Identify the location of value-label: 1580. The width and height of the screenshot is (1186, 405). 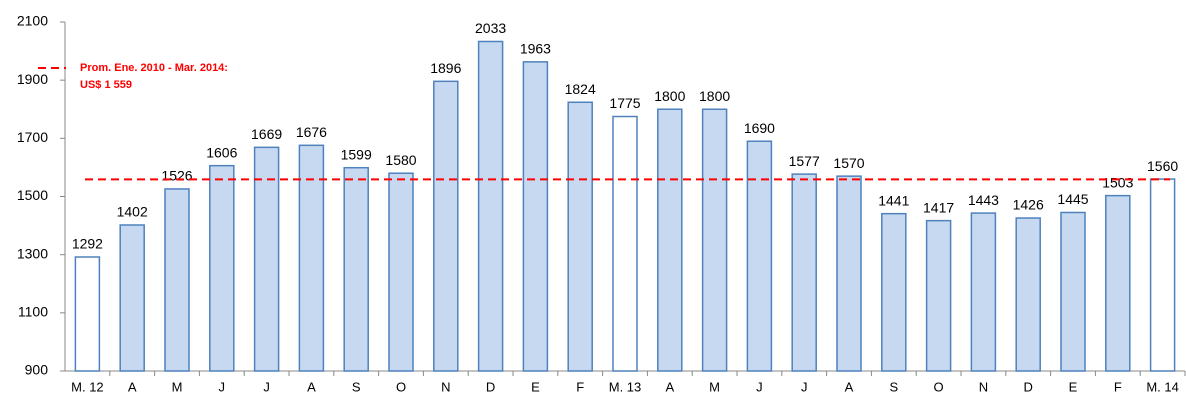
(400, 160).